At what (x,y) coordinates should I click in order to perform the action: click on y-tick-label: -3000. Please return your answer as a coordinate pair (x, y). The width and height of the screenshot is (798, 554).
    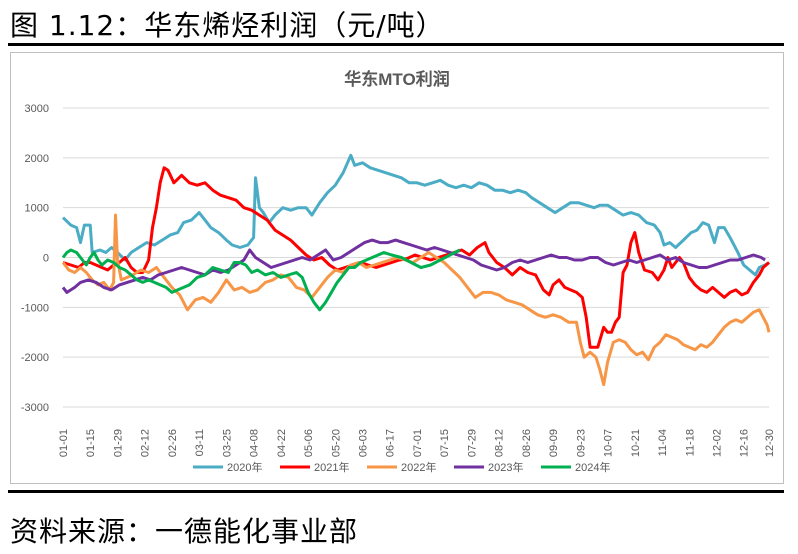
    Looking at the image, I should click on (35, 408).